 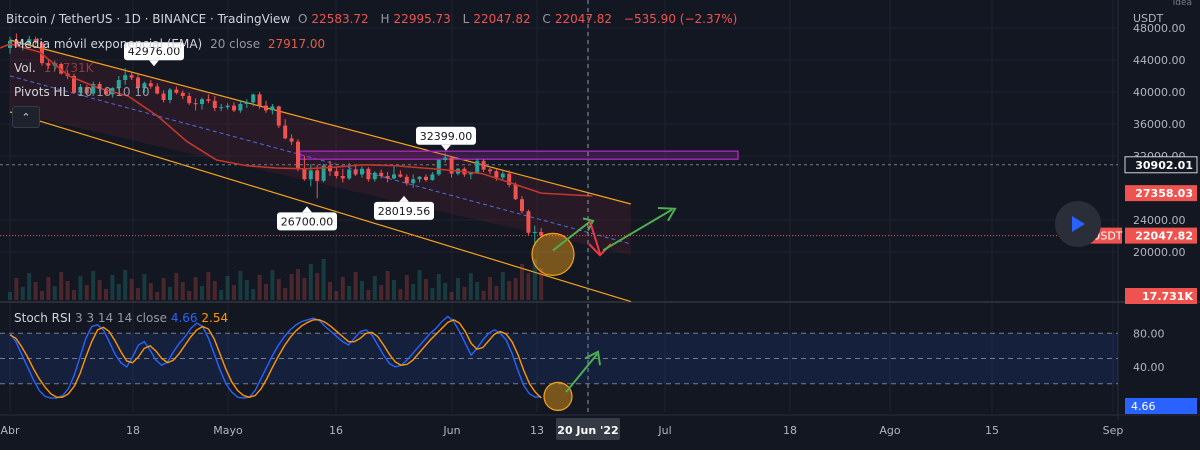 I want to click on price-tag-label: 30902.01, so click(x=1164, y=165).